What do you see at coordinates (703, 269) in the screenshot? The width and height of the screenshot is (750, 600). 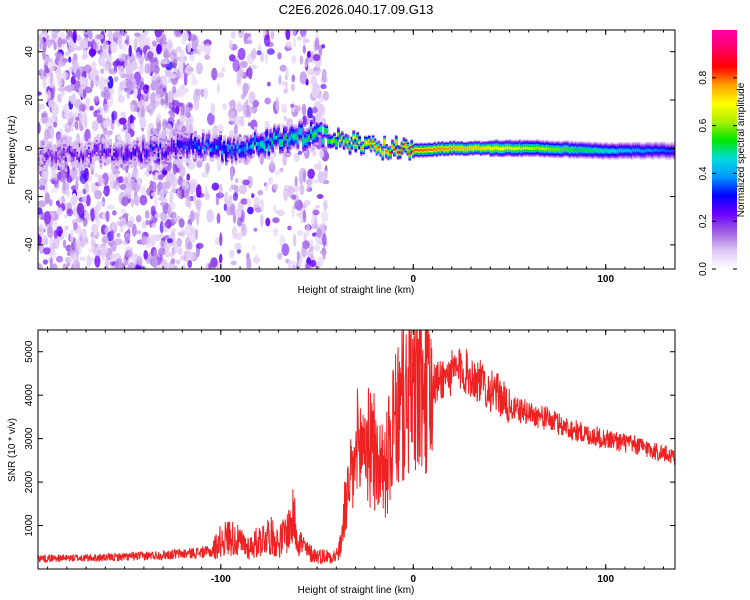 I see `colorbar-tick-label: 0.0` at bounding box center [703, 269].